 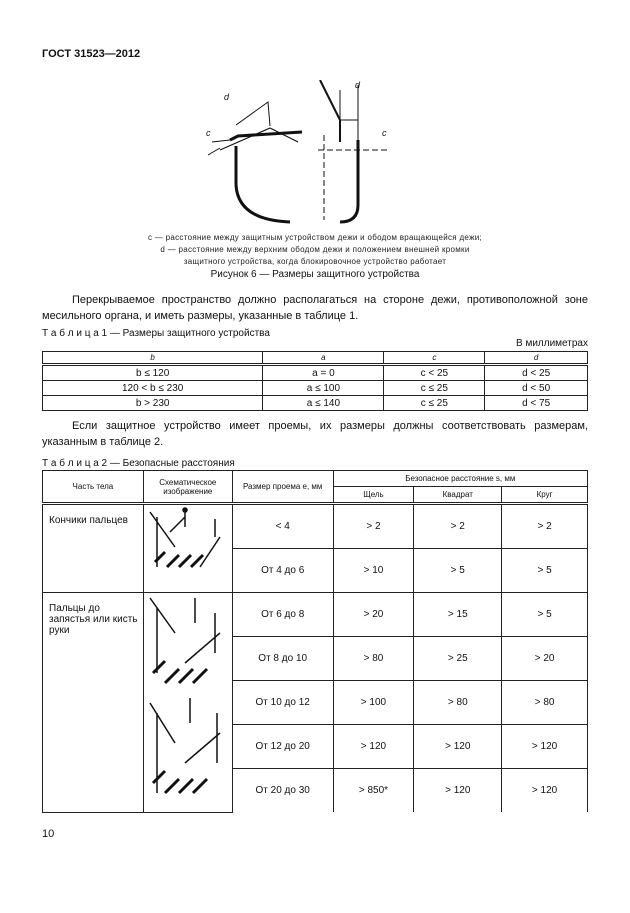 What do you see at coordinates (373, 702) in the screenshot?
I see `cell: > 100` at bounding box center [373, 702].